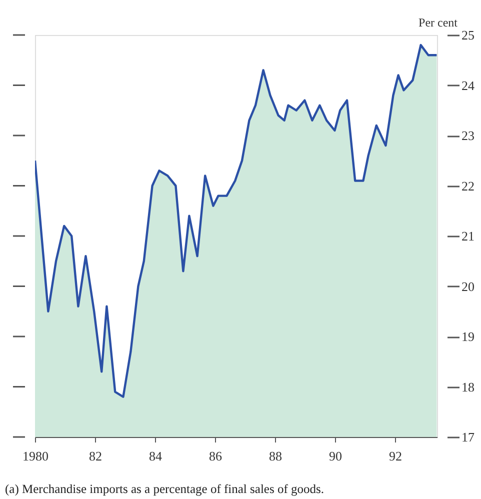 Image resolution: width=481 pixels, height=499 pixels. What do you see at coordinates (335, 456) in the screenshot?
I see `x-tick-label: 90` at bounding box center [335, 456].